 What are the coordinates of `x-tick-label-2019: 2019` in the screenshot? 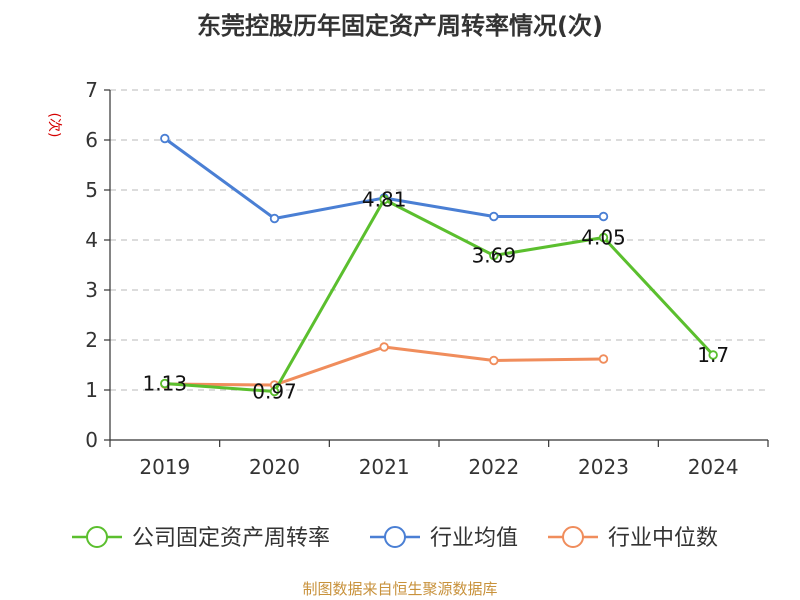 It's located at (164, 467).